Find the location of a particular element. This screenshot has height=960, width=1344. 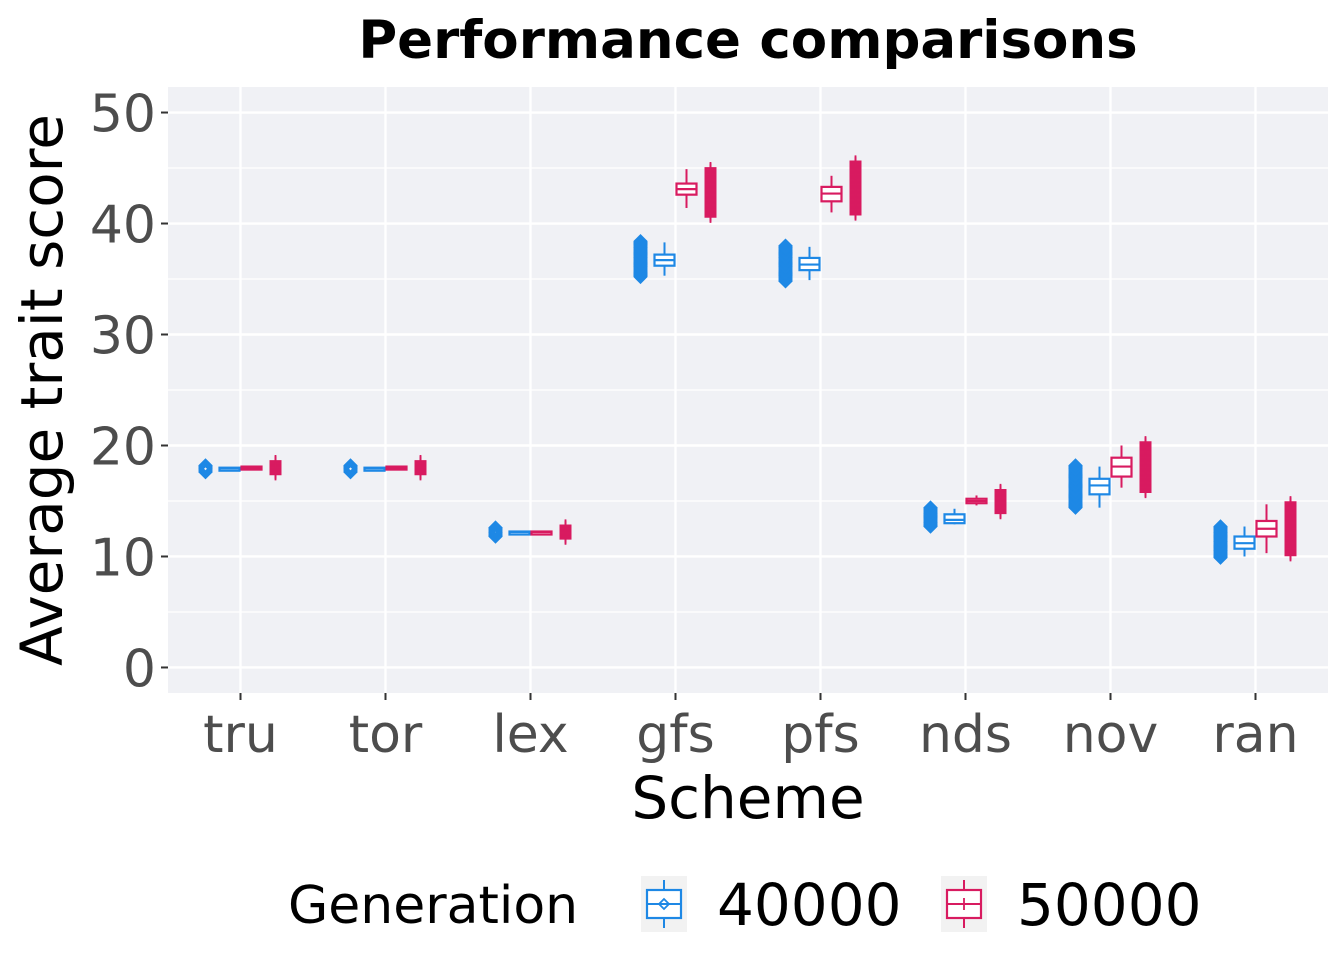

x-tick-label: ran is located at coordinates (1255, 735).